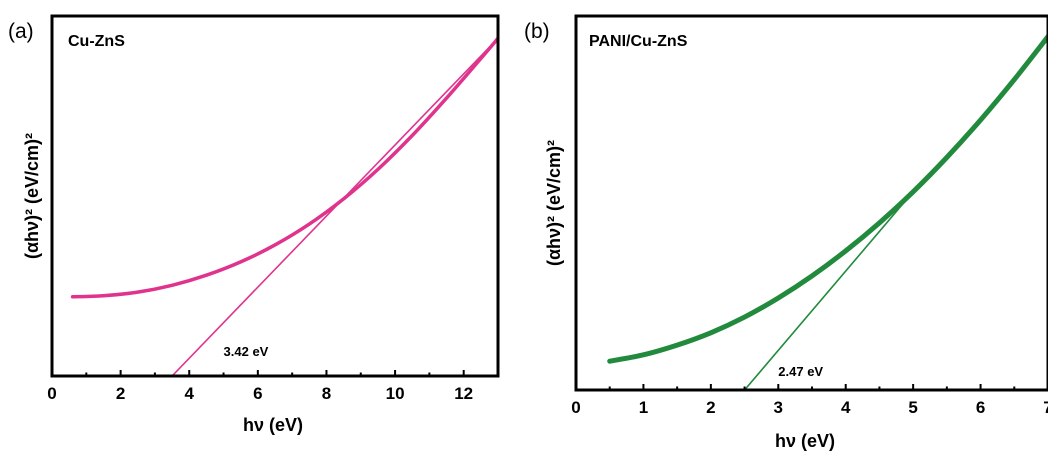  Describe the element at coordinates (463, 393) in the screenshot. I see `x-tick-label: 12` at that location.